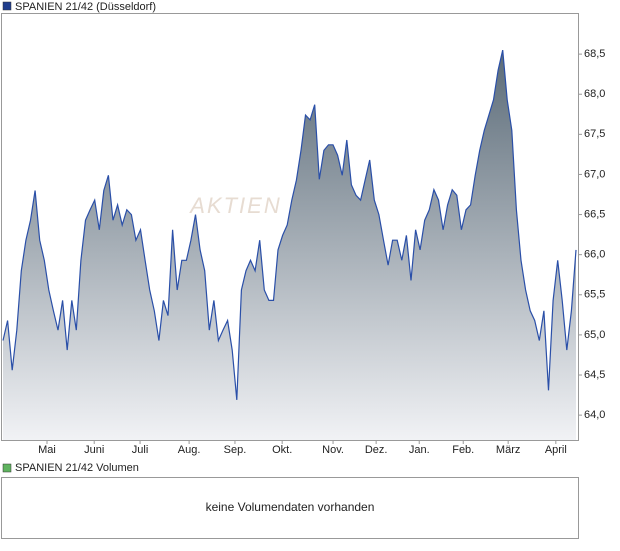 The width and height of the screenshot is (620, 551). I want to click on y-tick-label: 65,0, so click(594, 335).